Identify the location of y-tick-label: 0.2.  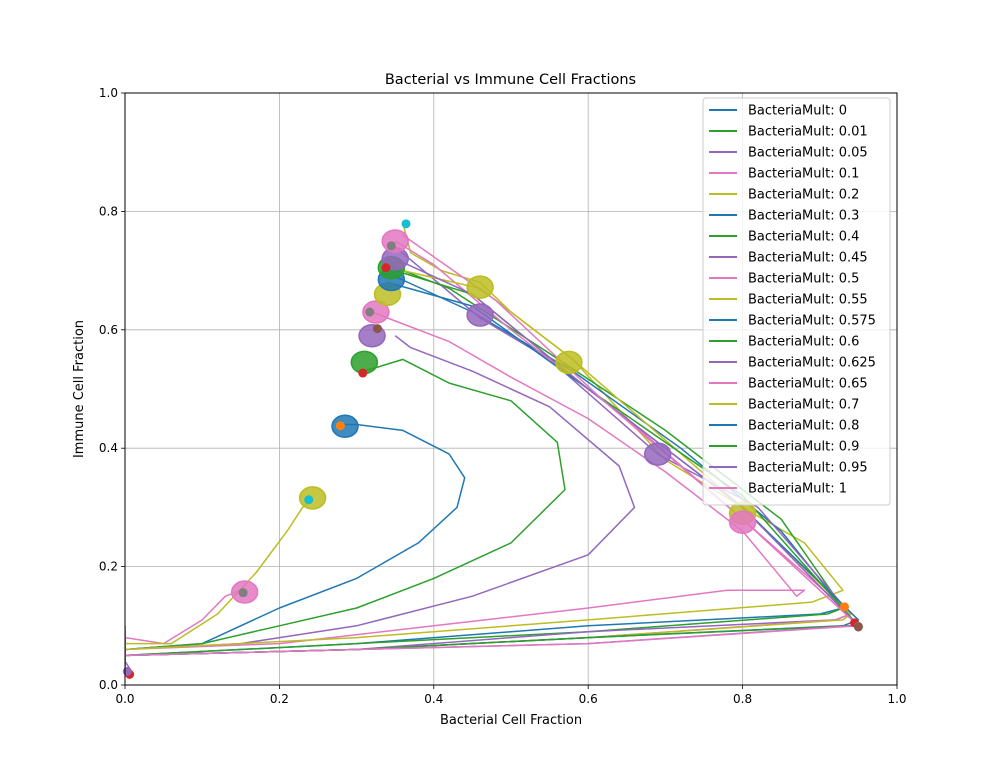
(108, 567).